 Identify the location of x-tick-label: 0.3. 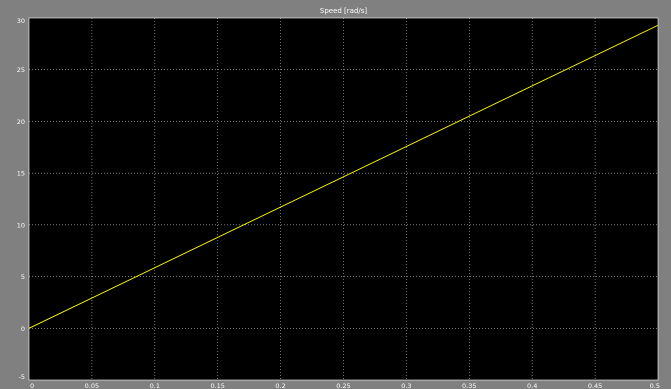
(406, 385).